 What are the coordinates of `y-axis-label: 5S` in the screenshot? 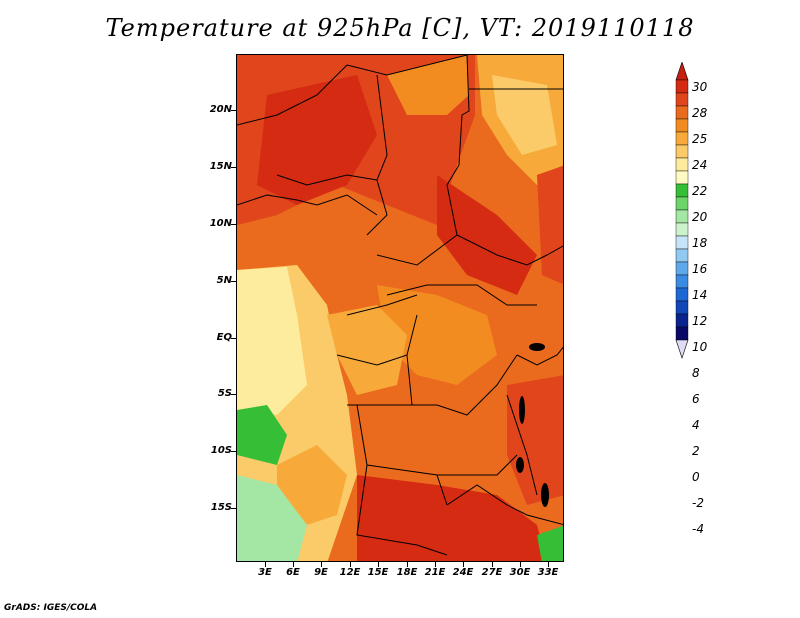 It's located at (224, 393).